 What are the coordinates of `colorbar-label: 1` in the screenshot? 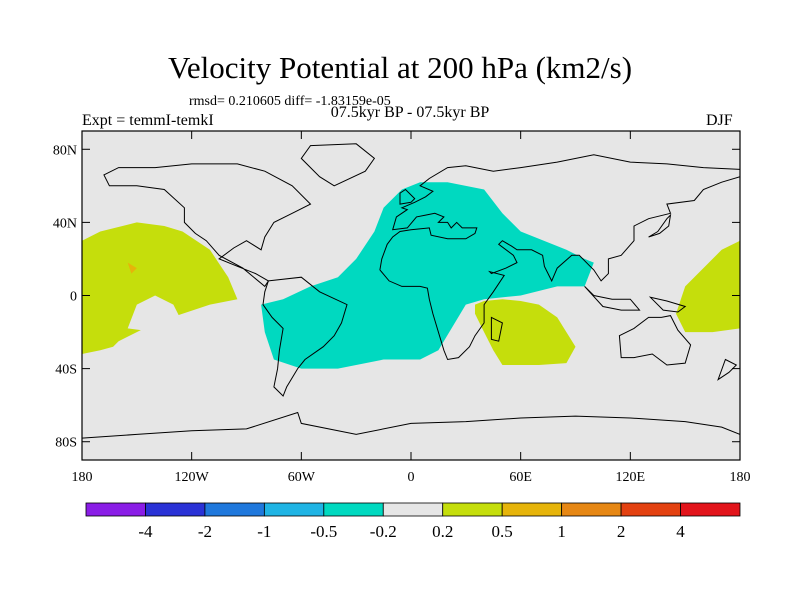 It's located at (561, 531).